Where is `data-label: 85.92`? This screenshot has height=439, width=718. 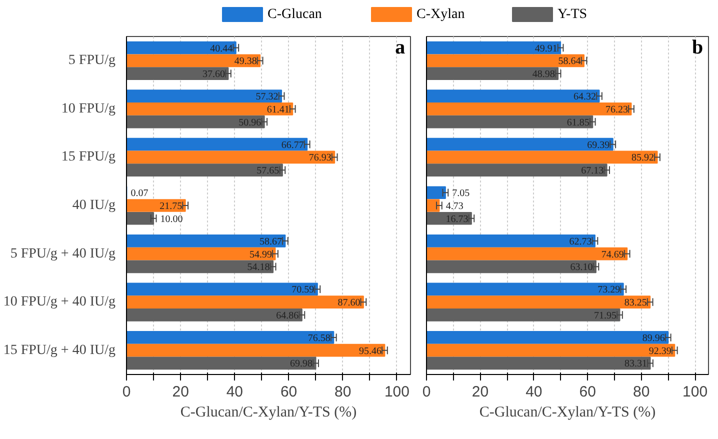 data-label: 85.92 is located at coordinates (643, 158).